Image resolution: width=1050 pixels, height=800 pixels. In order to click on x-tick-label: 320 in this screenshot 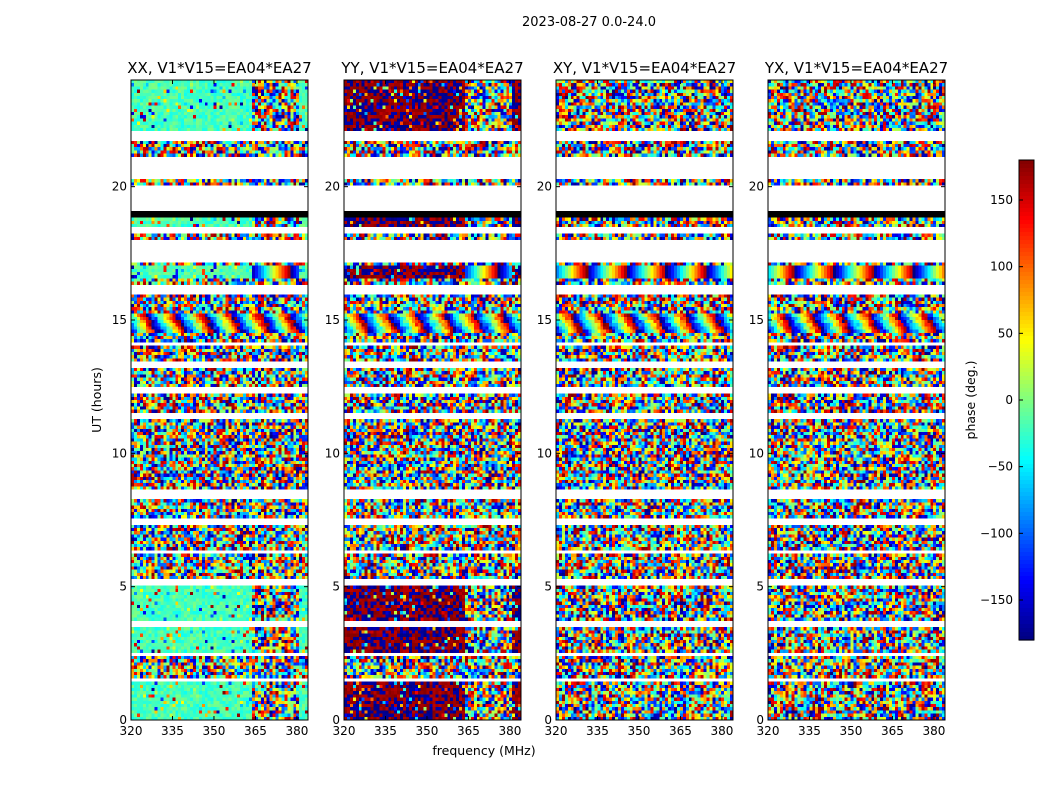, I will do `click(768, 731)`.